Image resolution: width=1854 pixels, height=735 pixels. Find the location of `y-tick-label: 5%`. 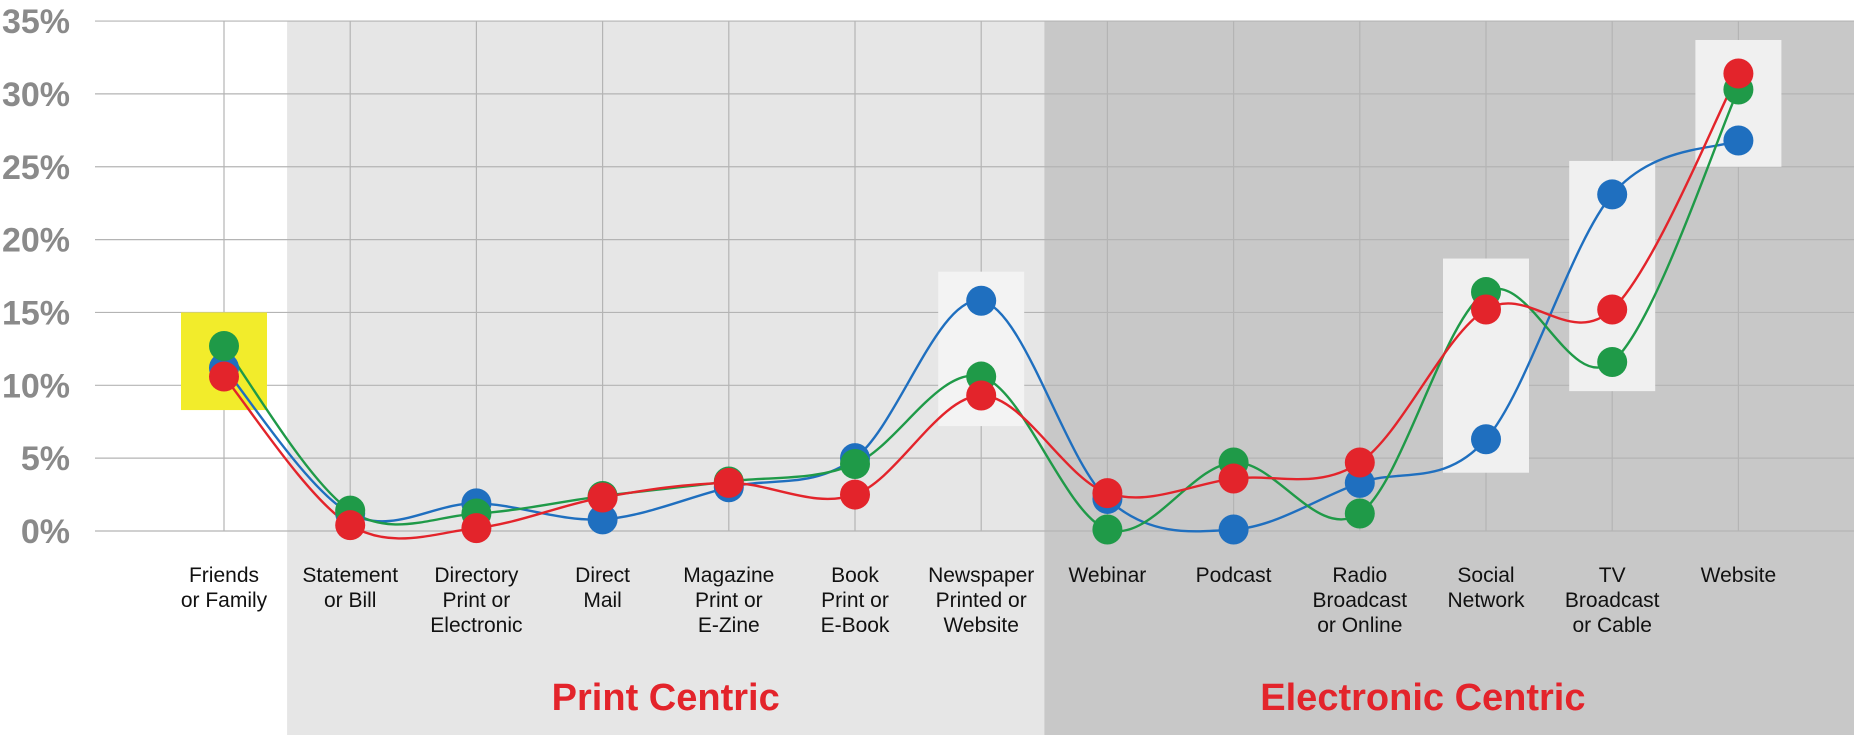

y-tick-label: 5% is located at coordinates (45, 459).